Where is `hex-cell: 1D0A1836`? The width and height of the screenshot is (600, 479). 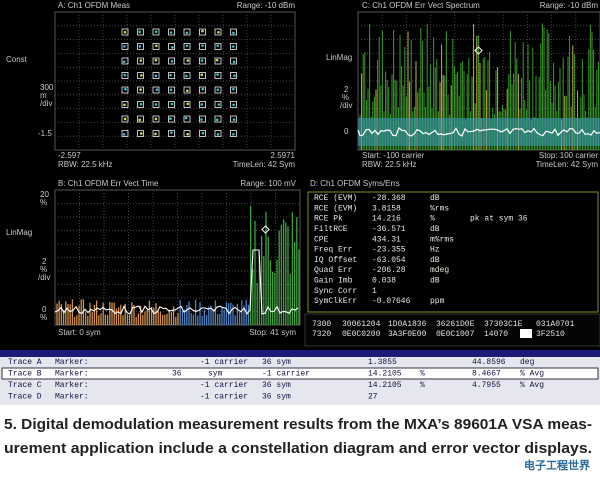 hex-cell: 1D0A1836 is located at coordinates (407, 324).